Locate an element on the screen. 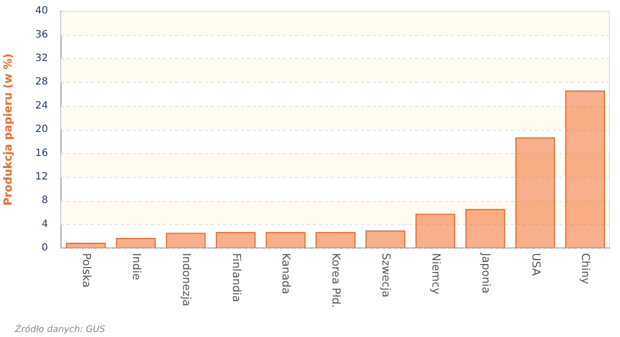 Image resolution: width=620 pixels, height=337 pixels. x-tick-label: Indie is located at coordinates (137, 266).